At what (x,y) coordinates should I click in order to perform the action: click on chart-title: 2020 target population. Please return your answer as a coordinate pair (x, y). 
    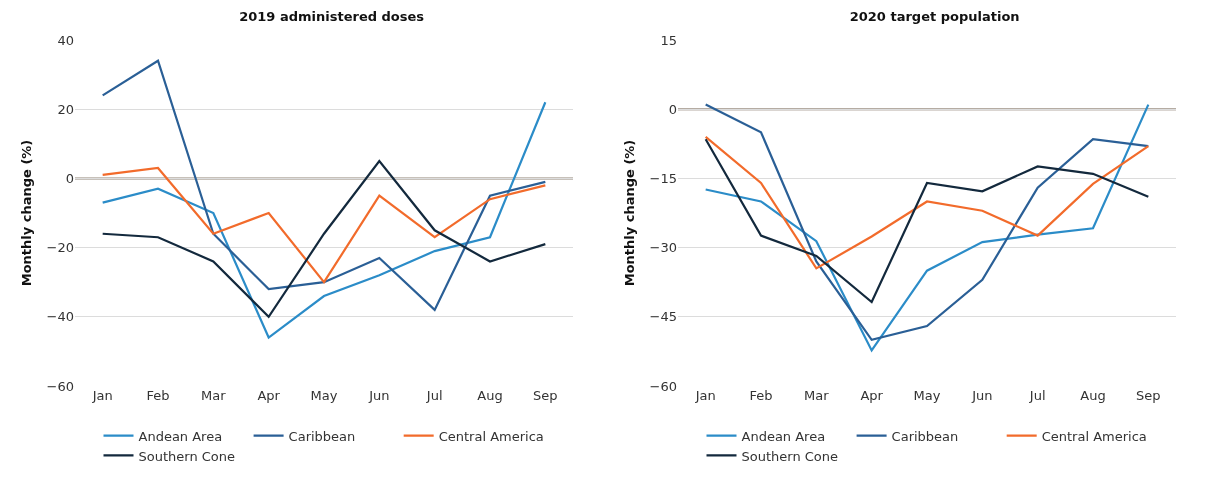
    Looking at the image, I should click on (934, 17).